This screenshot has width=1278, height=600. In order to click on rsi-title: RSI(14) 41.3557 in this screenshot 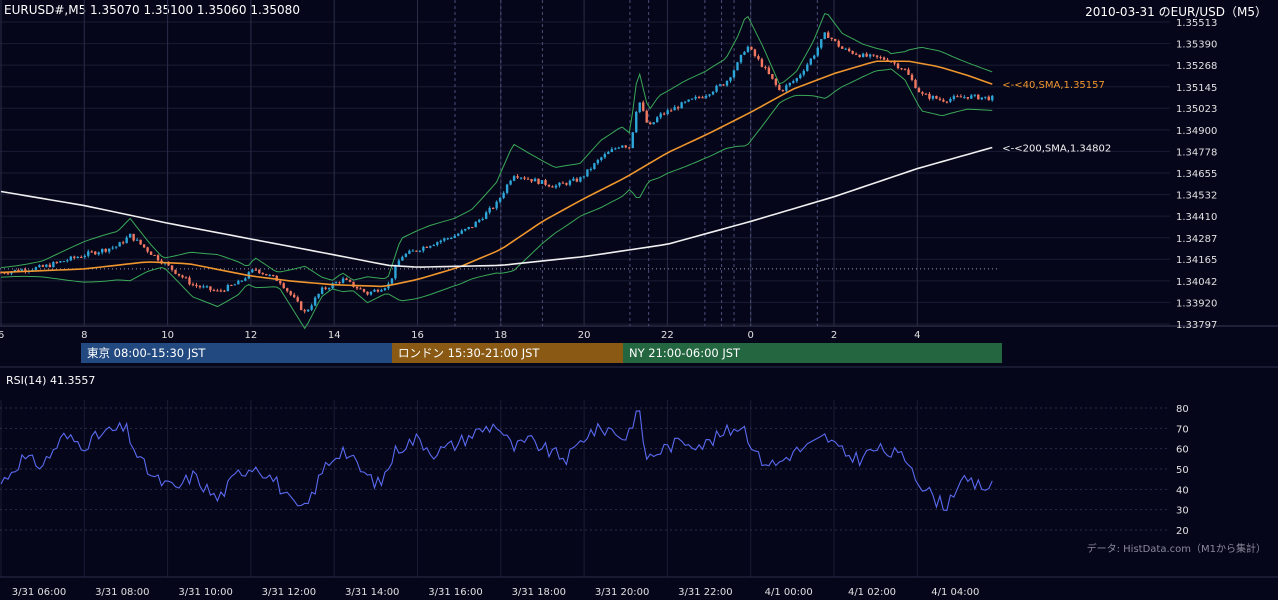, I will do `click(51, 380)`.